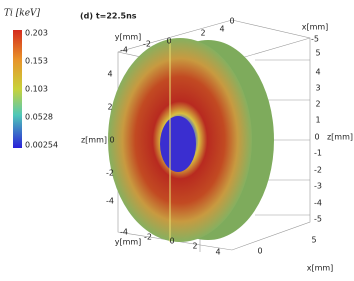 The image size is (354, 281). Describe the element at coordinates (22, 14) in the screenshot. I see `colorbar-title: Ti [keV]` at that location.